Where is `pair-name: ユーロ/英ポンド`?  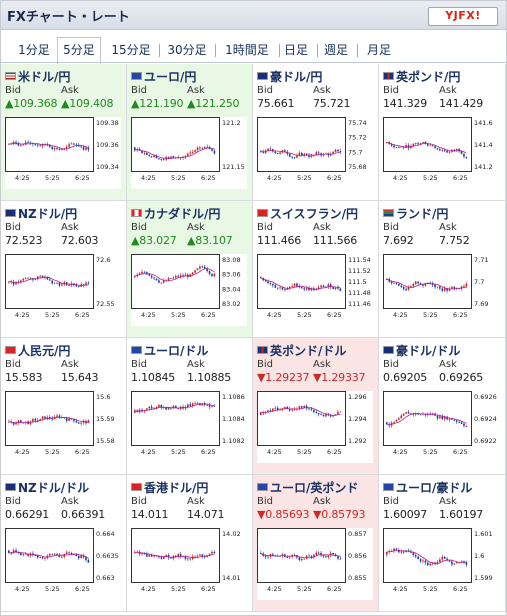 pair-name: ユーロ/英ポンド is located at coordinates (307, 487).